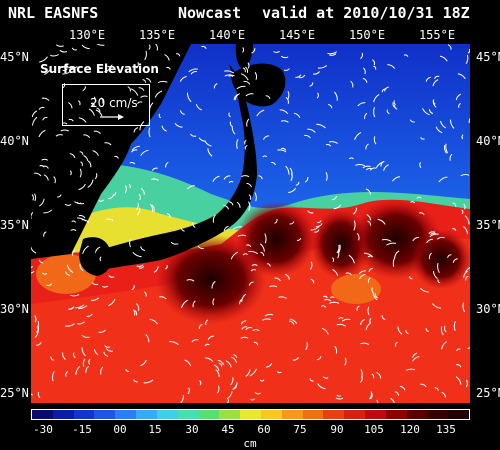 This screenshot has width=500, height=450. Describe the element at coordinates (155, 429) in the screenshot. I see `cbar-tick-4: 15` at that location.